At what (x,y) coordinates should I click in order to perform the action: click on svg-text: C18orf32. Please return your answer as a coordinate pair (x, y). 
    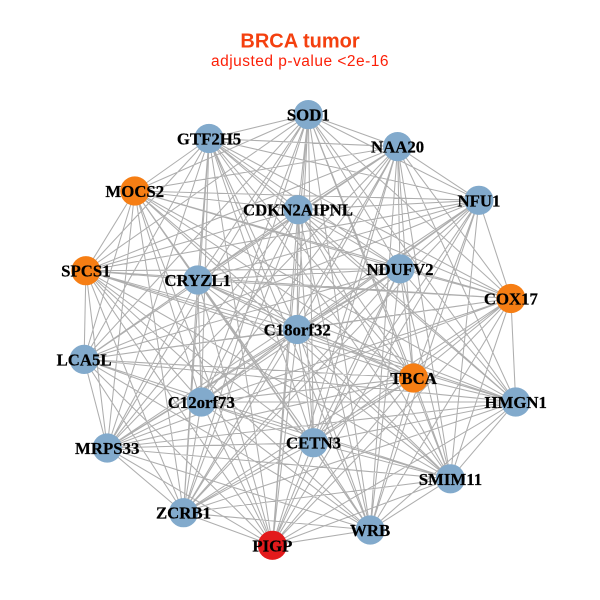
    Looking at the image, I should click on (297, 330).